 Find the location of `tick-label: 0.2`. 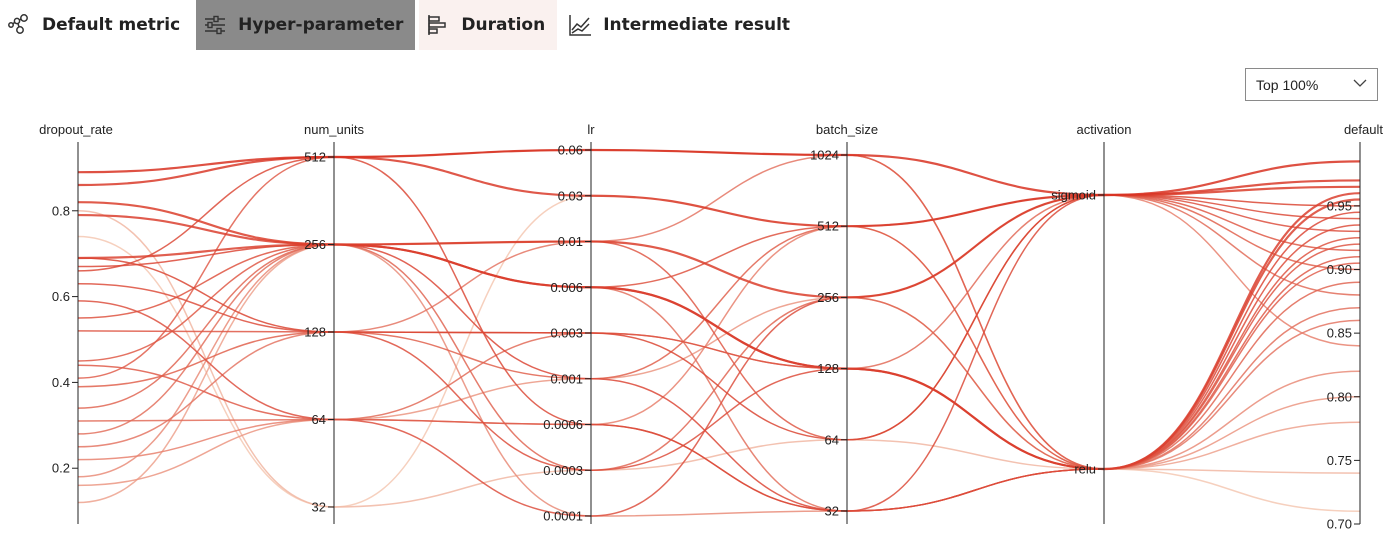

tick-label: 0.2 is located at coordinates (61, 468).